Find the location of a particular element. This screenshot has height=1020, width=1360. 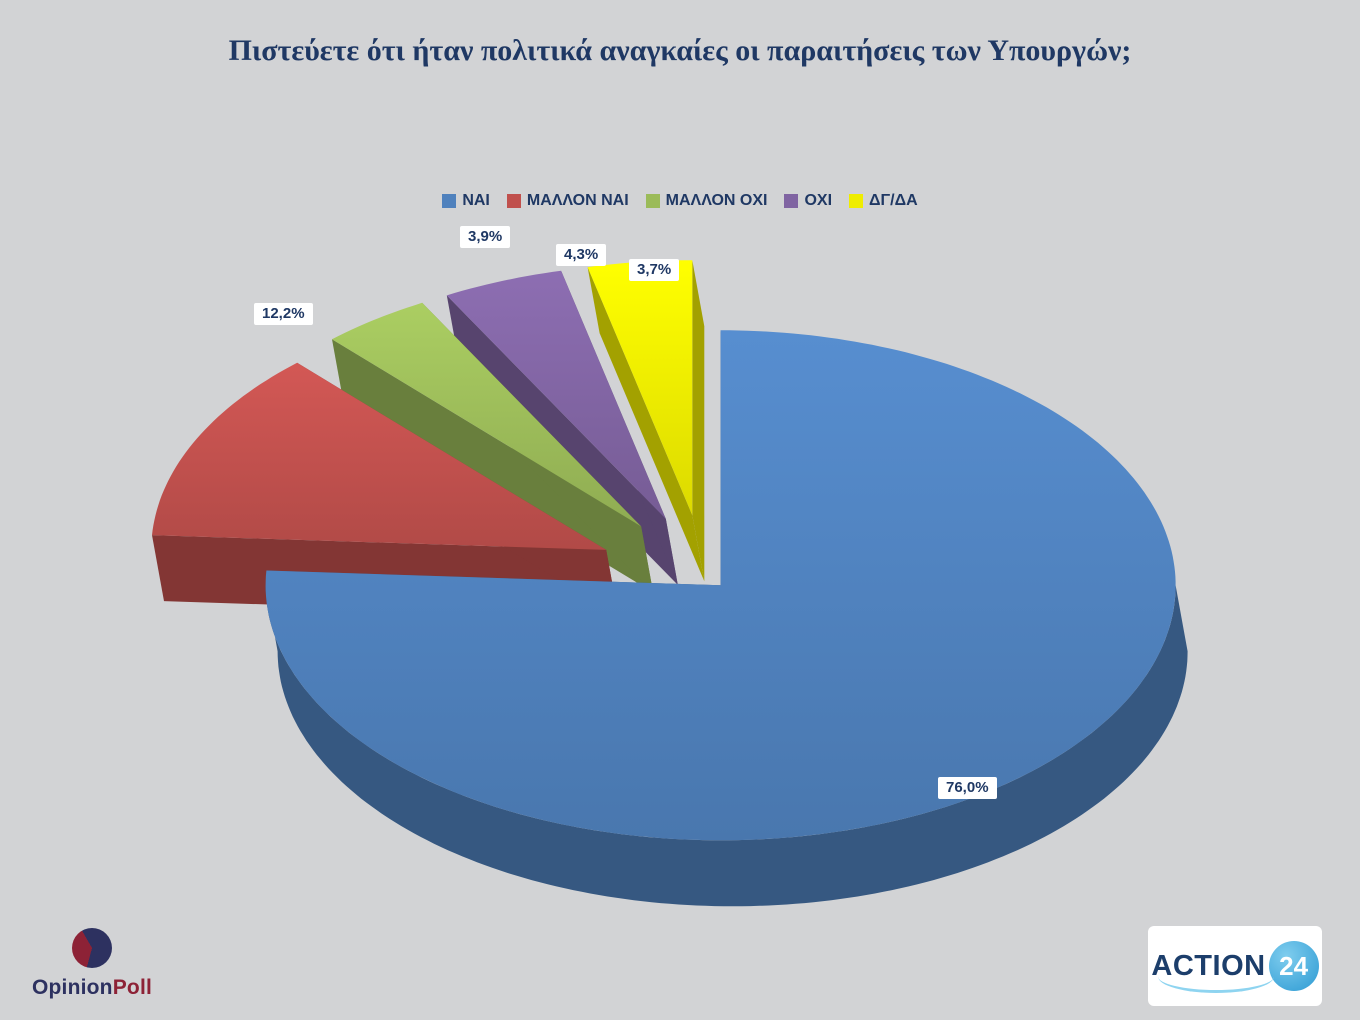

legend-label: ΔΓ/ΔΑ is located at coordinates (893, 200).